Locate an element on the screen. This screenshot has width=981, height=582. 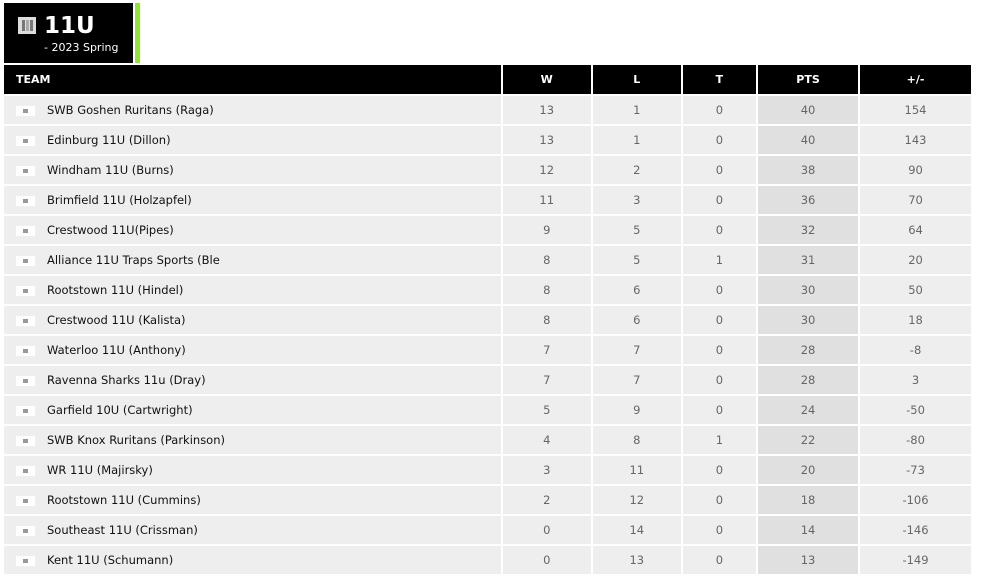
col-team: TEAM is located at coordinates (252, 79).